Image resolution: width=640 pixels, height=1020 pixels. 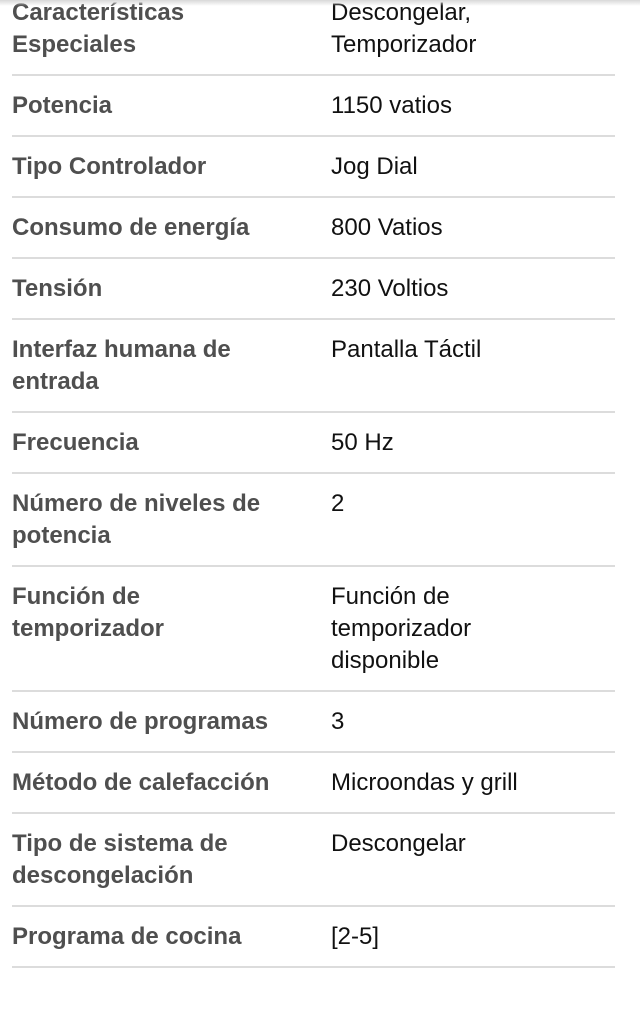 I want to click on spec-value: Jog Dial, so click(x=374, y=166).